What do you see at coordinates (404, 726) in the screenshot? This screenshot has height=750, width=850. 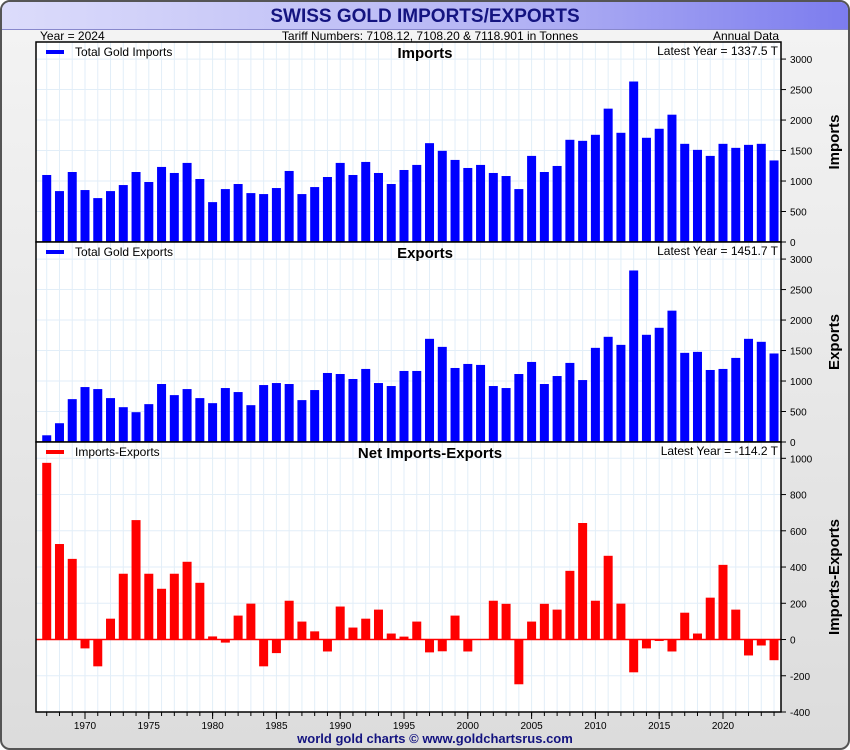 I see `x-tick-label: 1995` at bounding box center [404, 726].